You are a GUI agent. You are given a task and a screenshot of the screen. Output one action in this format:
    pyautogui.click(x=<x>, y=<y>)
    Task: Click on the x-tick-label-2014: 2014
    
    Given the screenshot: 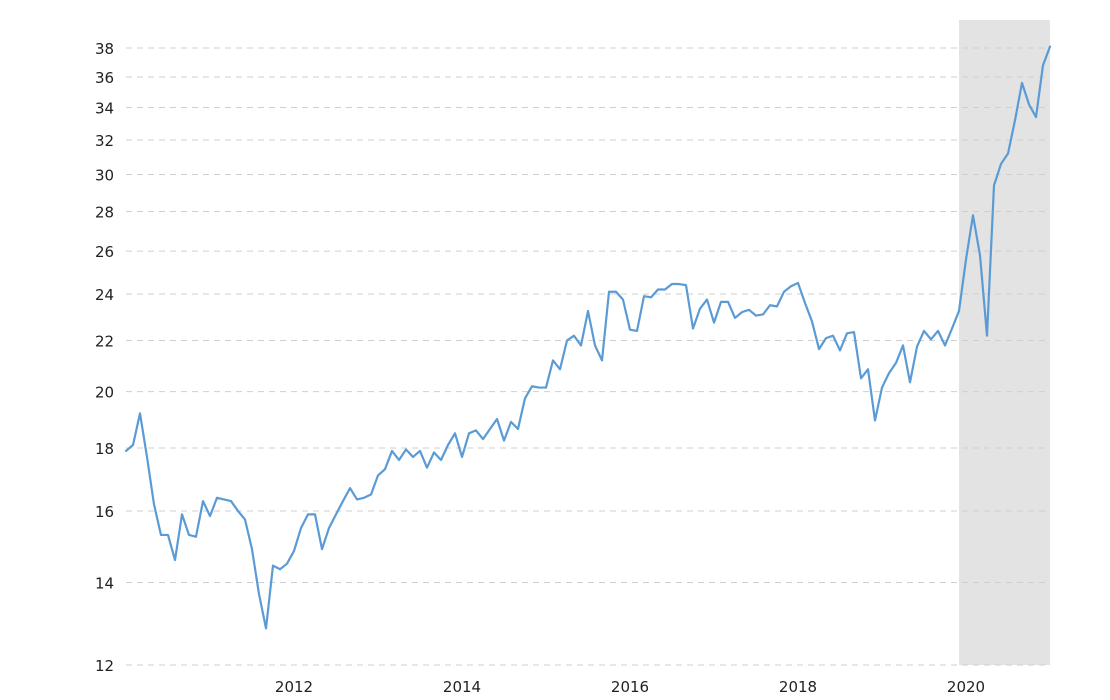 What is the action you would take?
    pyautogui.click(x=462, y=687)
    